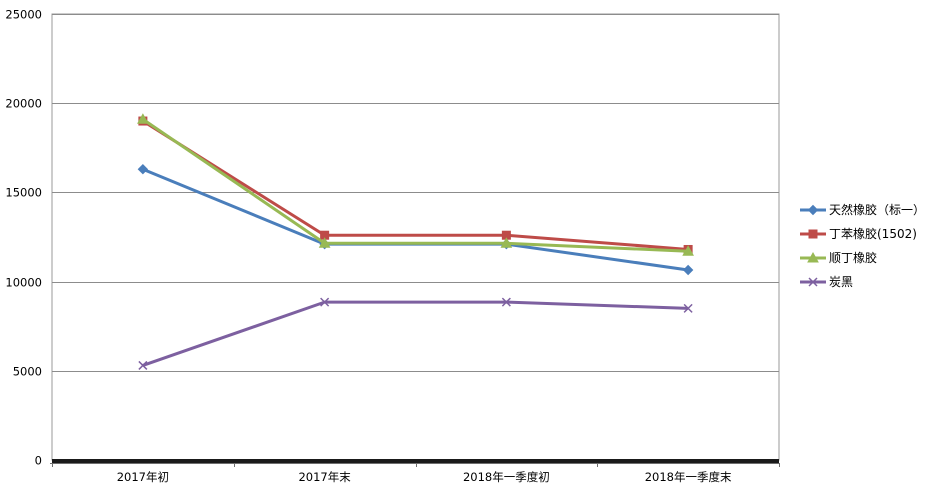 This screenshot has height=494, width=945. I want to click on legend-item: 顺丁橡胶, so click(838, 257).